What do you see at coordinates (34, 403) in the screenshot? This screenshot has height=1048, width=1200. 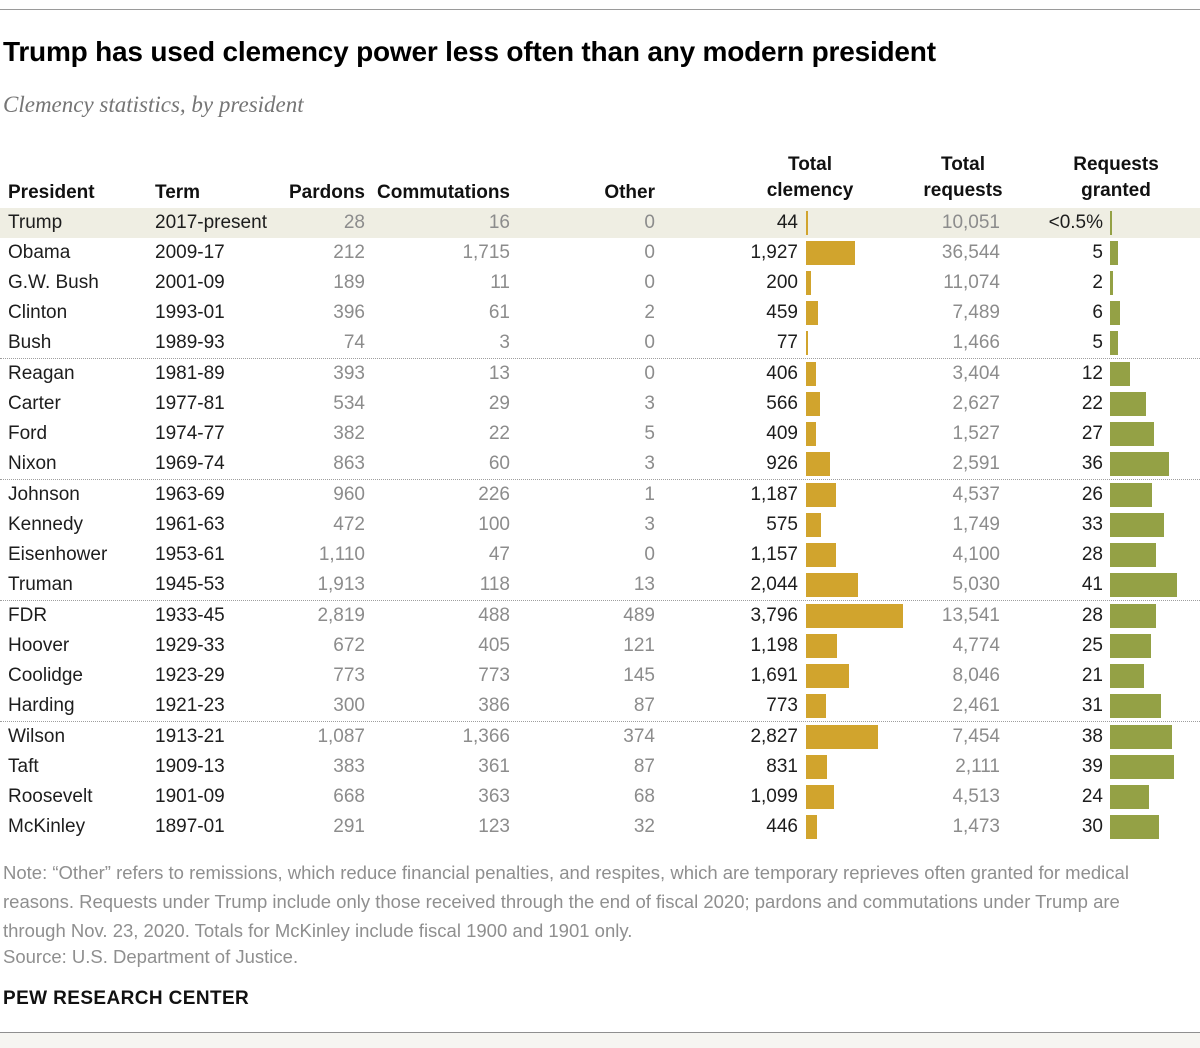 I see `row-president: Carter` at bounding box center [34, 403].